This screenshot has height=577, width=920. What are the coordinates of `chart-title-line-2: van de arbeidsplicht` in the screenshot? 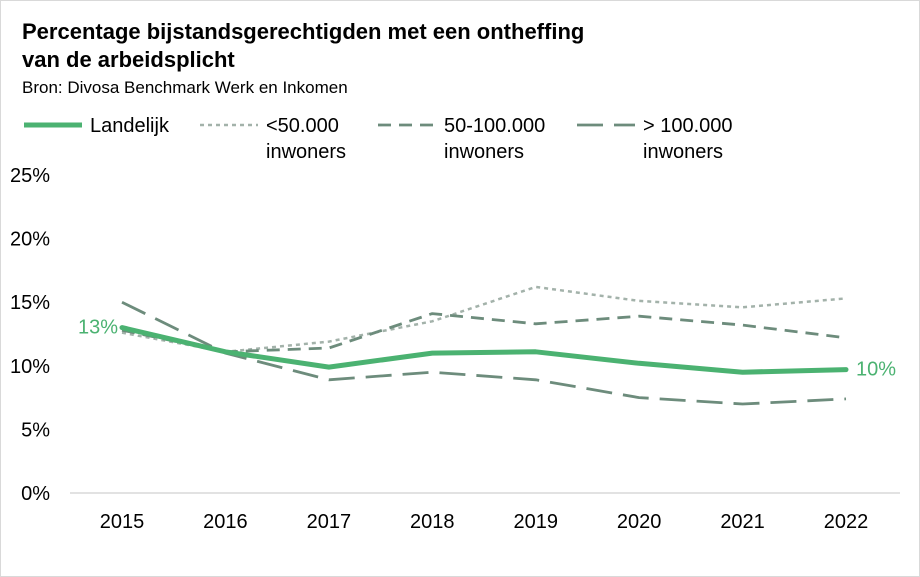 It's located at (128, 59).